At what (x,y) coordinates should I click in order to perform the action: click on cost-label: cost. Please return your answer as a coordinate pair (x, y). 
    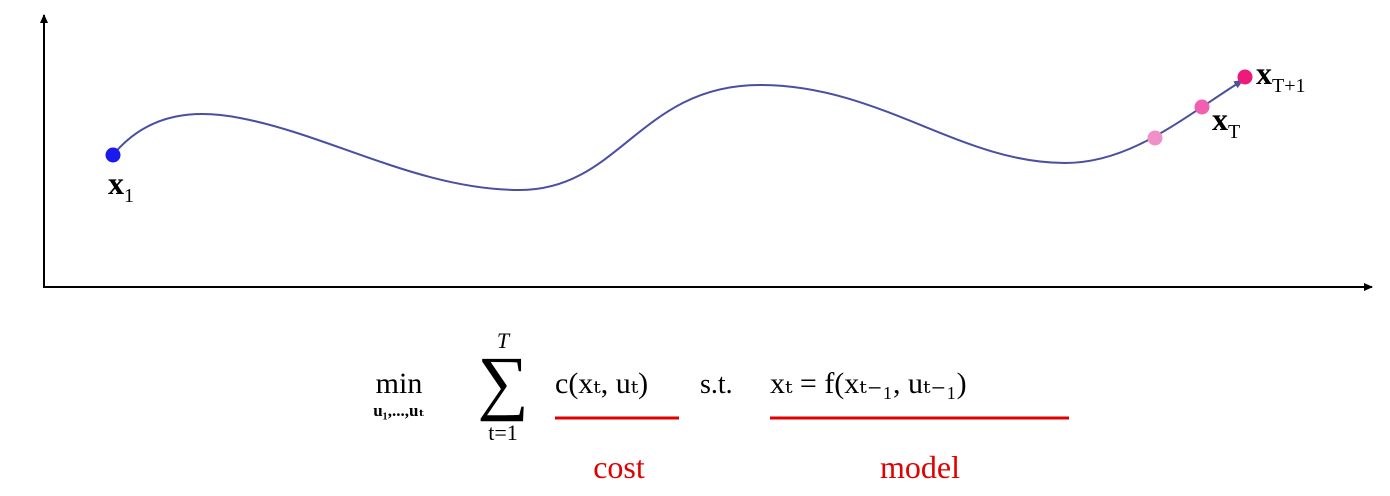
    Looking at the image, I should click on (619, 467).